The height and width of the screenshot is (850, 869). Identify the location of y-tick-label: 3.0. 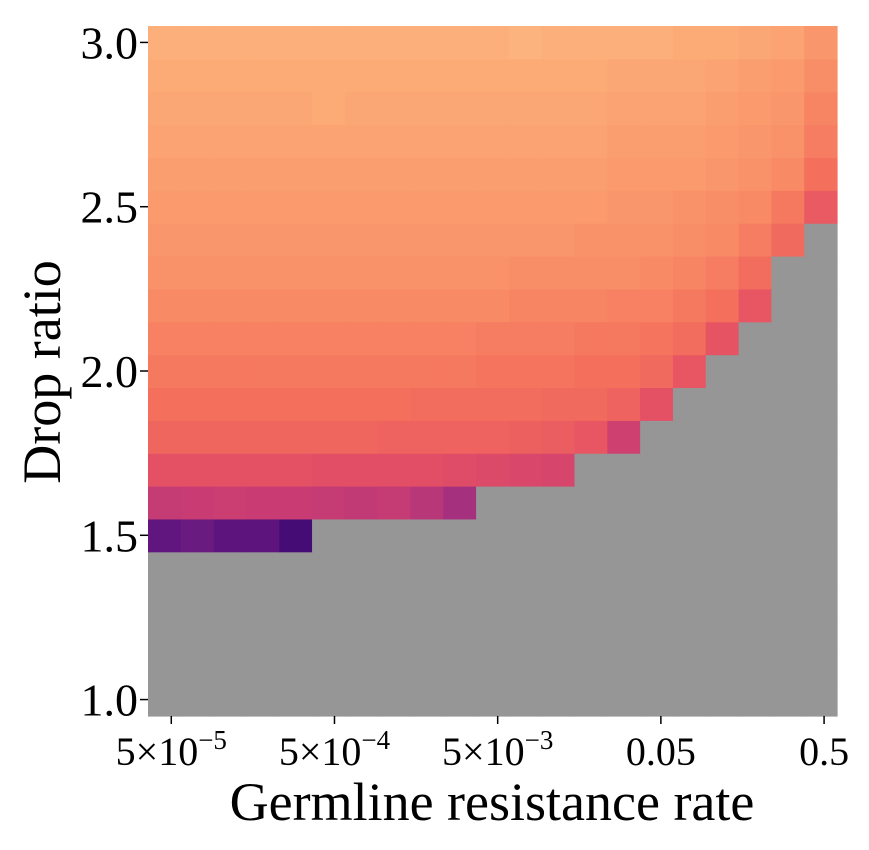
(110, 42).